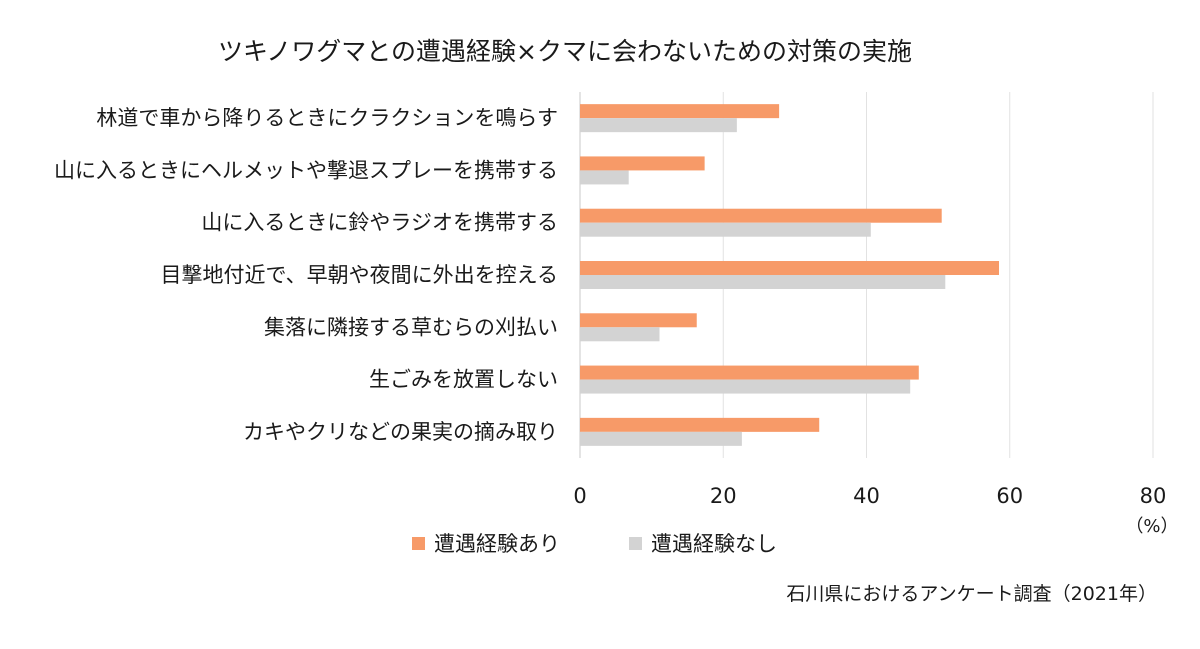 The width and height of the screenshot is (1200, 649). Describe the element at coordinates (1153, 496) in the screenshot. I see `x-tick-label: 80` at that location.